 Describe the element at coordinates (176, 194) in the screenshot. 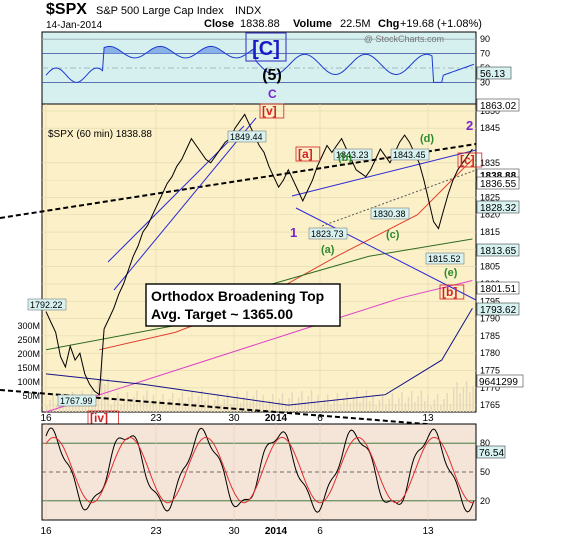

I see `rising-channel-upper` at that location.